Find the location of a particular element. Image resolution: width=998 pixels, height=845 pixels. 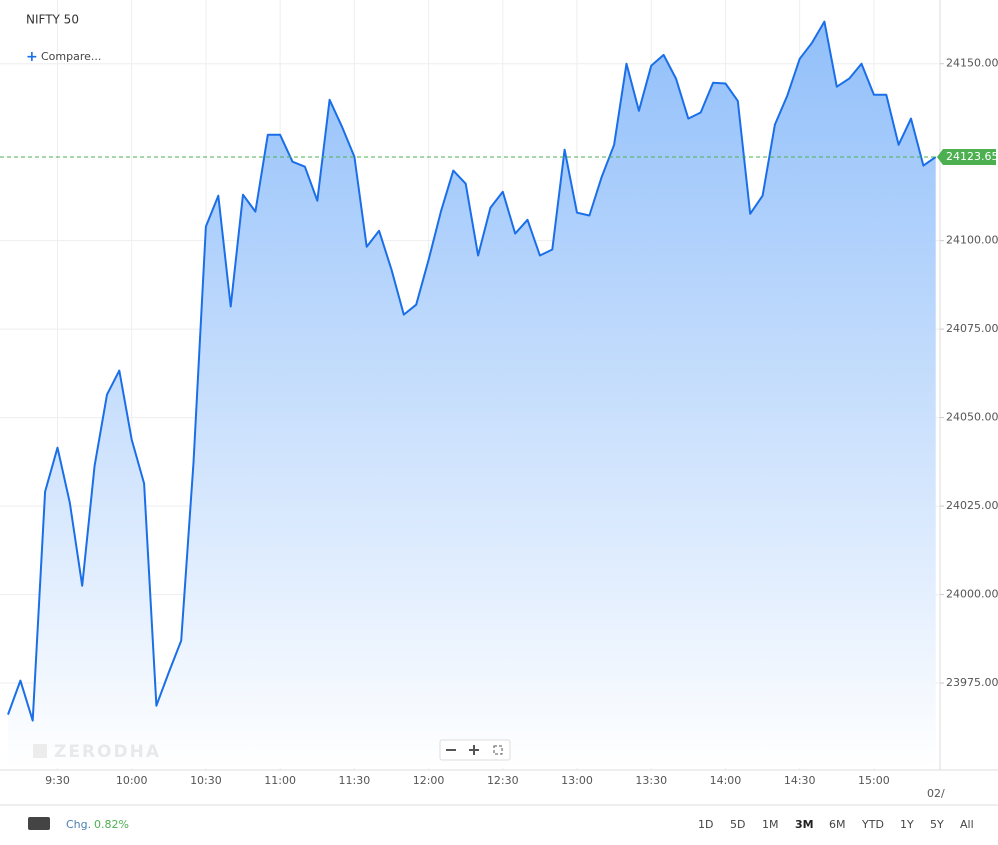

y-tick-label: 24025.00 is located at coordinates (972, 505).